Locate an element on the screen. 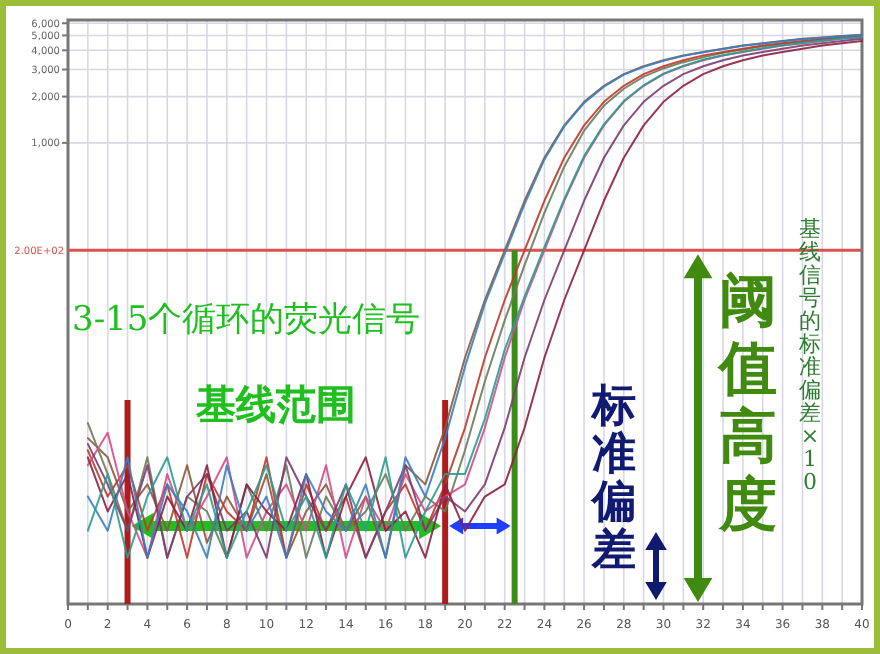 This screenshot has height=654, width=880. annotation: 阈值高度 is located at coordinates (747, 402).